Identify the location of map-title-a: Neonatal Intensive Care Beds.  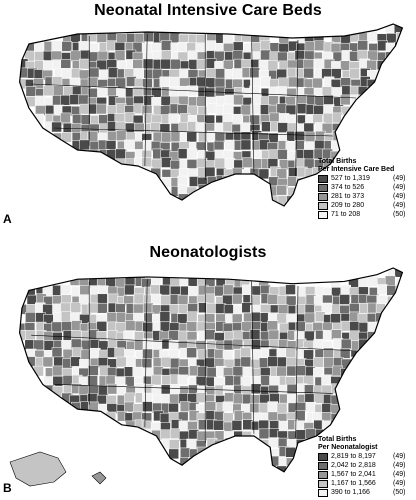
(208, 10).